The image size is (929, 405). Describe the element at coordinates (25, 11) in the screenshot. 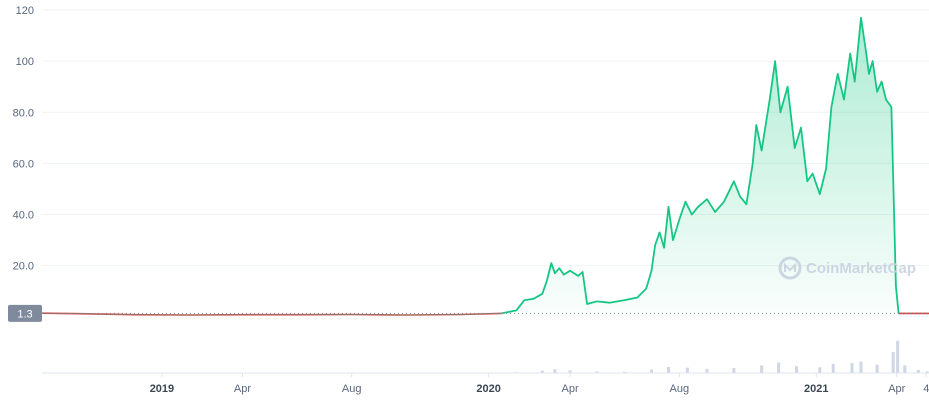

I see `y-tick-label: 120` at that location.